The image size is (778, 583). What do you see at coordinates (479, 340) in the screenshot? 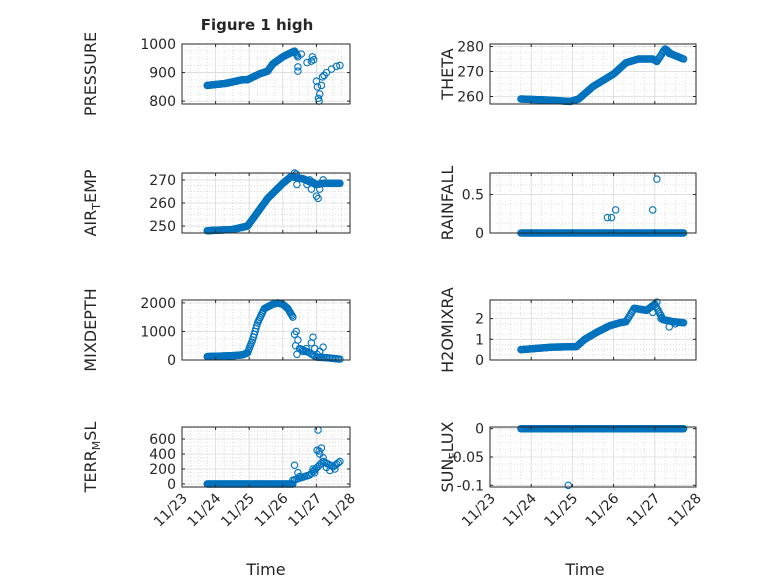
I see `y-tick-label: 1` at bounding box center [479, 340].